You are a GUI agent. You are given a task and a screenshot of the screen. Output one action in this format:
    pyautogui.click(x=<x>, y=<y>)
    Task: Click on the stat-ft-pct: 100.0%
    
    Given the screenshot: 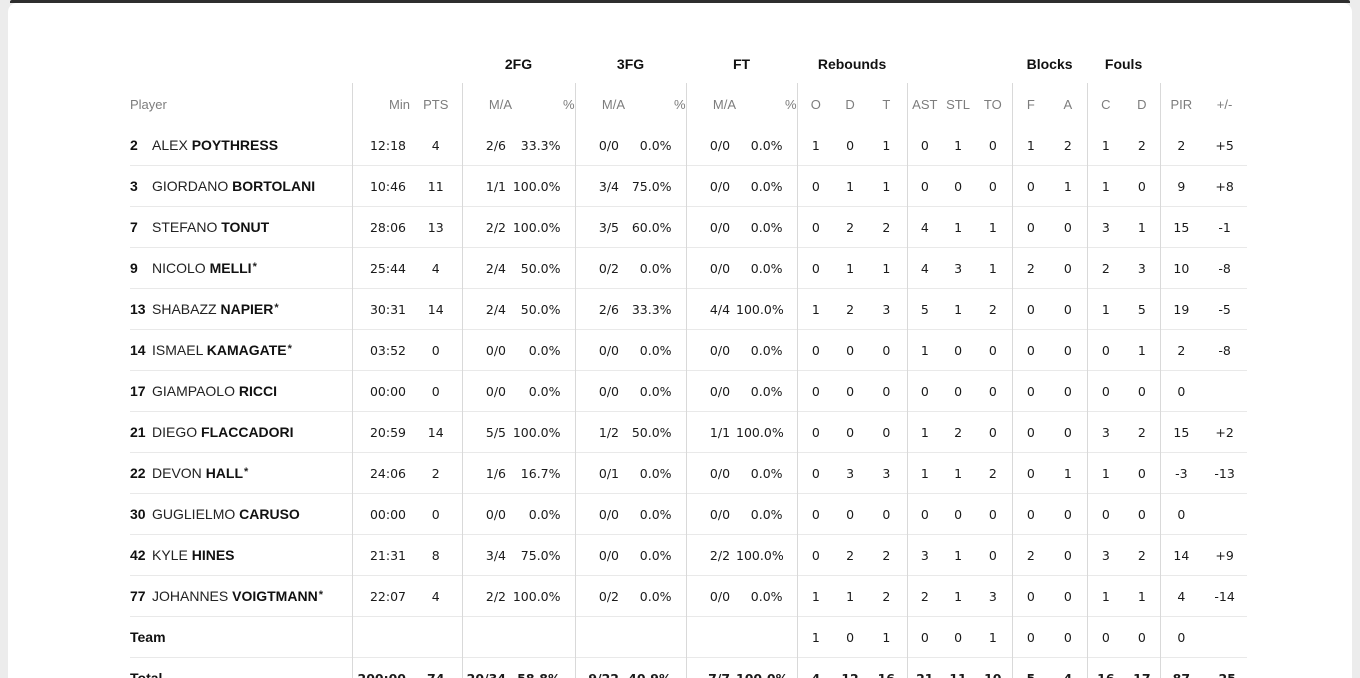 What is the action you would take?
    pyautogui.click(x=760, y=555)
    